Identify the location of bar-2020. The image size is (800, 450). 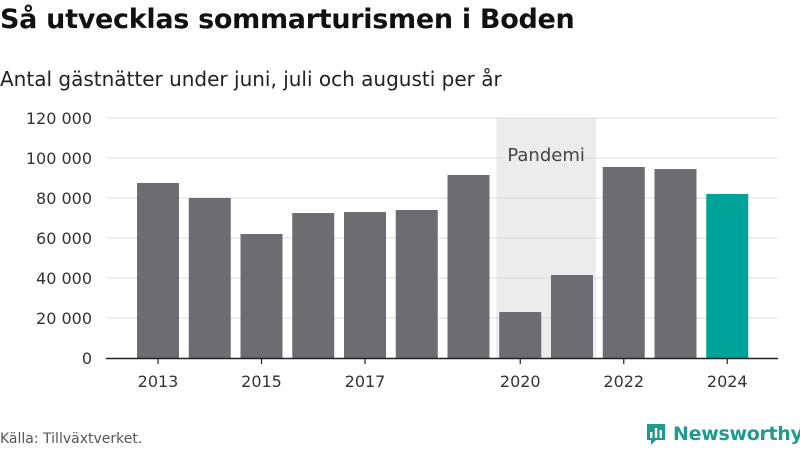
(520, 335).